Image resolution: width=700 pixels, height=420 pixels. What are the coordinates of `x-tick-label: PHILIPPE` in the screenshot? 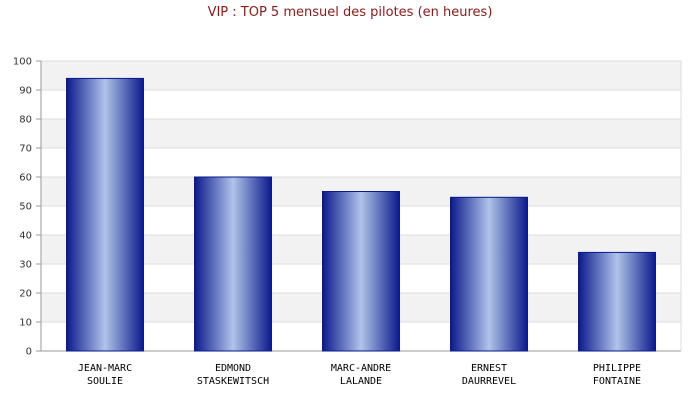 It's located at (617, 368).